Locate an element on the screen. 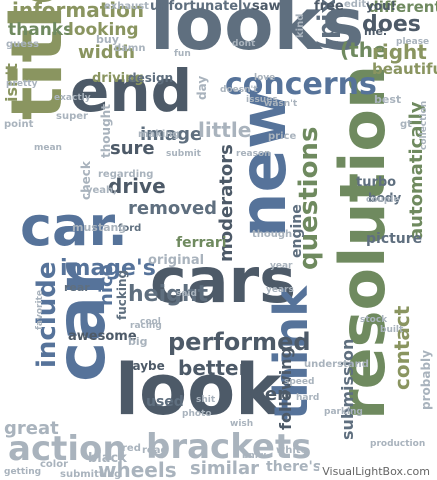 The width and height of the screenshot is (437, 480). word-following: following is located at coordinates (285, 388).